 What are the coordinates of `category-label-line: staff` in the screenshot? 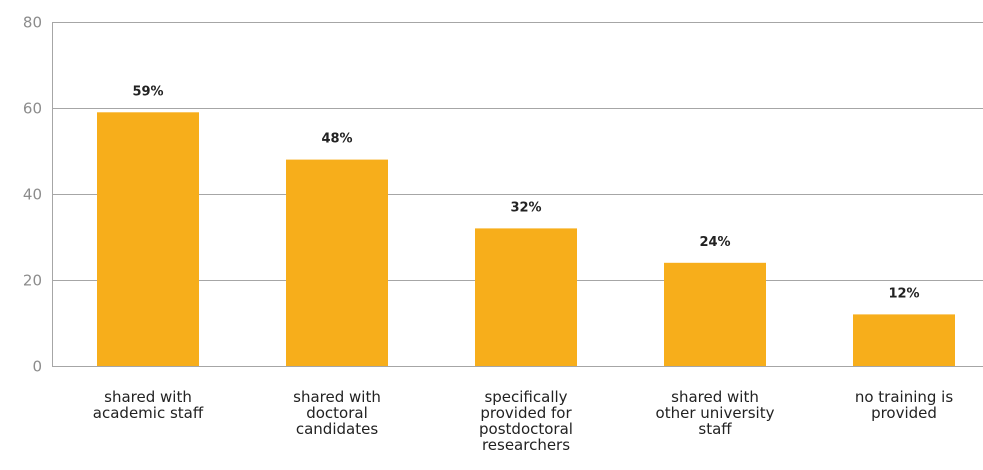 It's located at (715, 429).